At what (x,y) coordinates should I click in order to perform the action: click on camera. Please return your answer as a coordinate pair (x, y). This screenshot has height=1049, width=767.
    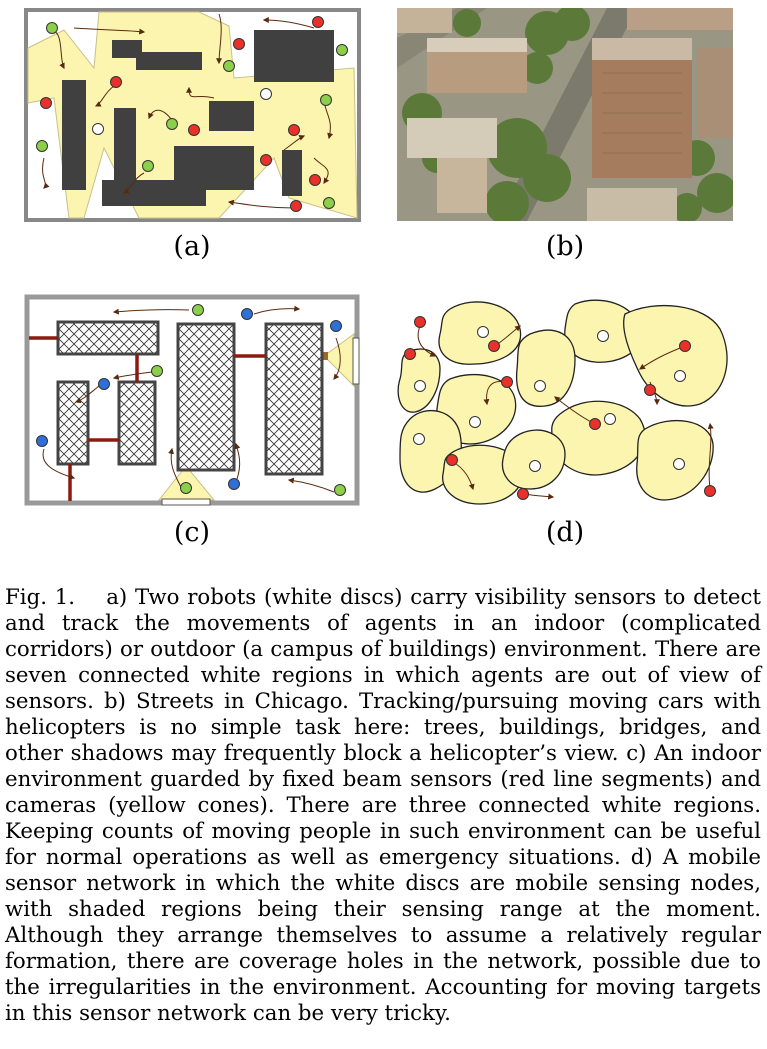
    Looking at the image, I should click on (324, 356).